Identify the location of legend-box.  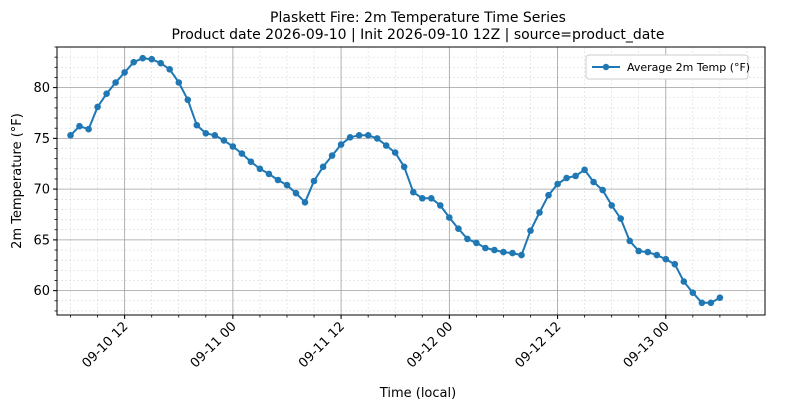
(667, 67).